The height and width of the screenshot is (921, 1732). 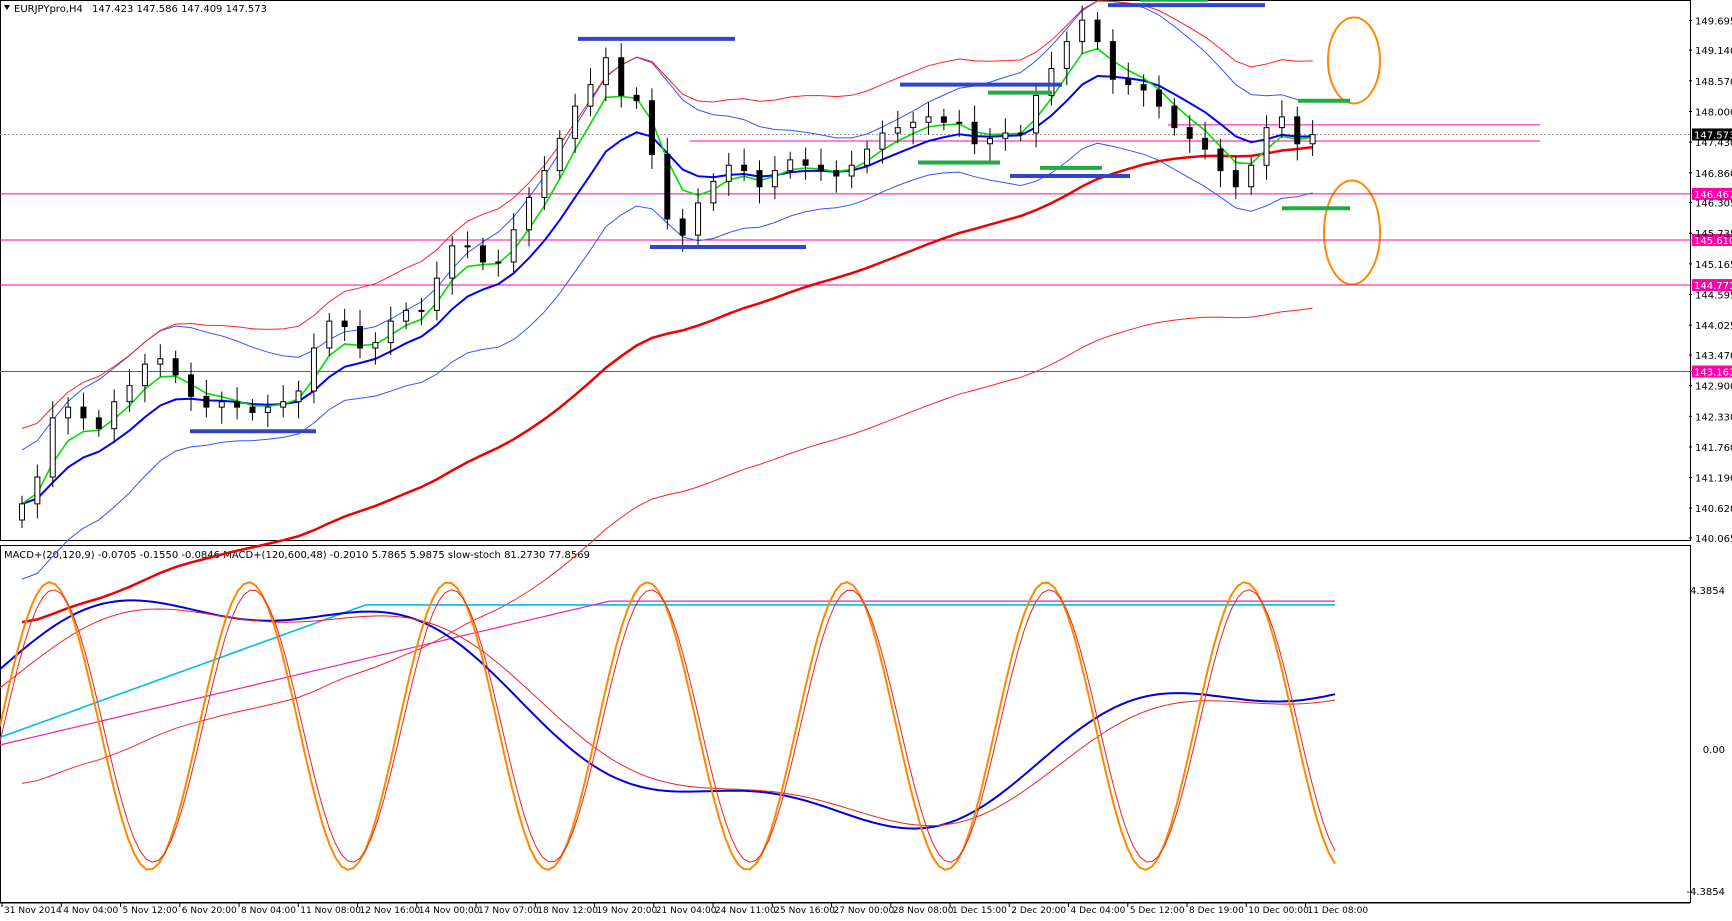 What do you see at coordinates (1278, 911) in the screenshot?
I see `time-tick-label: 10 Dec 00:00` at bounding box center [1278, 911].